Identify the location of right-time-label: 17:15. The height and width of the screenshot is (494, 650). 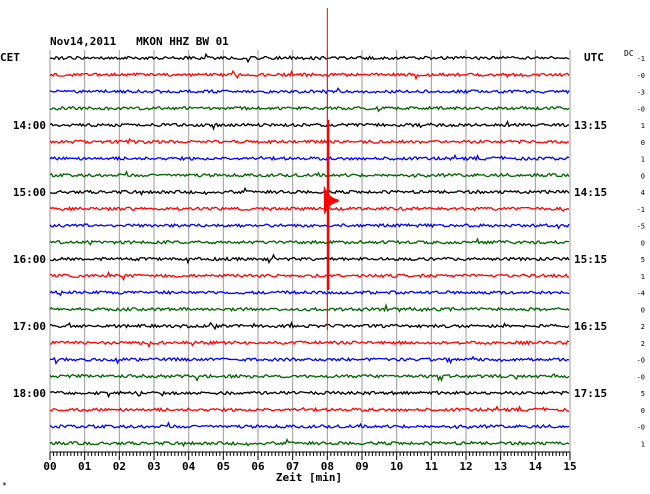
(590, 393).